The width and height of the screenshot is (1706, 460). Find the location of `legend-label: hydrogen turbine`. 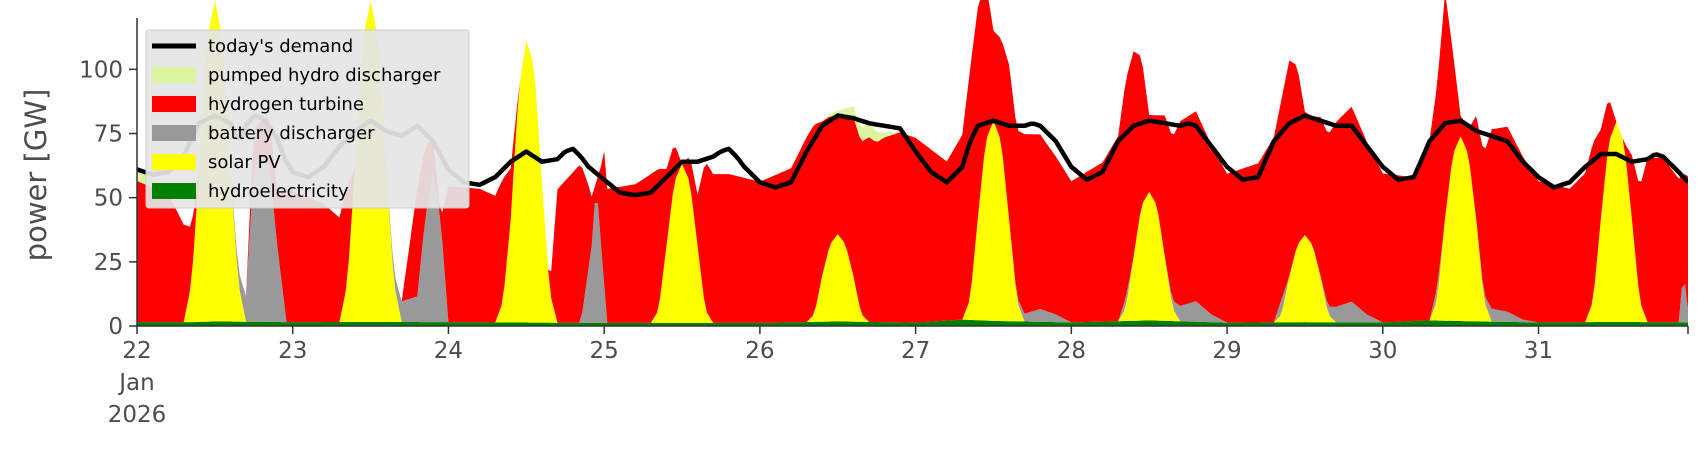

legend-label: hydrogen turbine is located at coordinates (286, 104).